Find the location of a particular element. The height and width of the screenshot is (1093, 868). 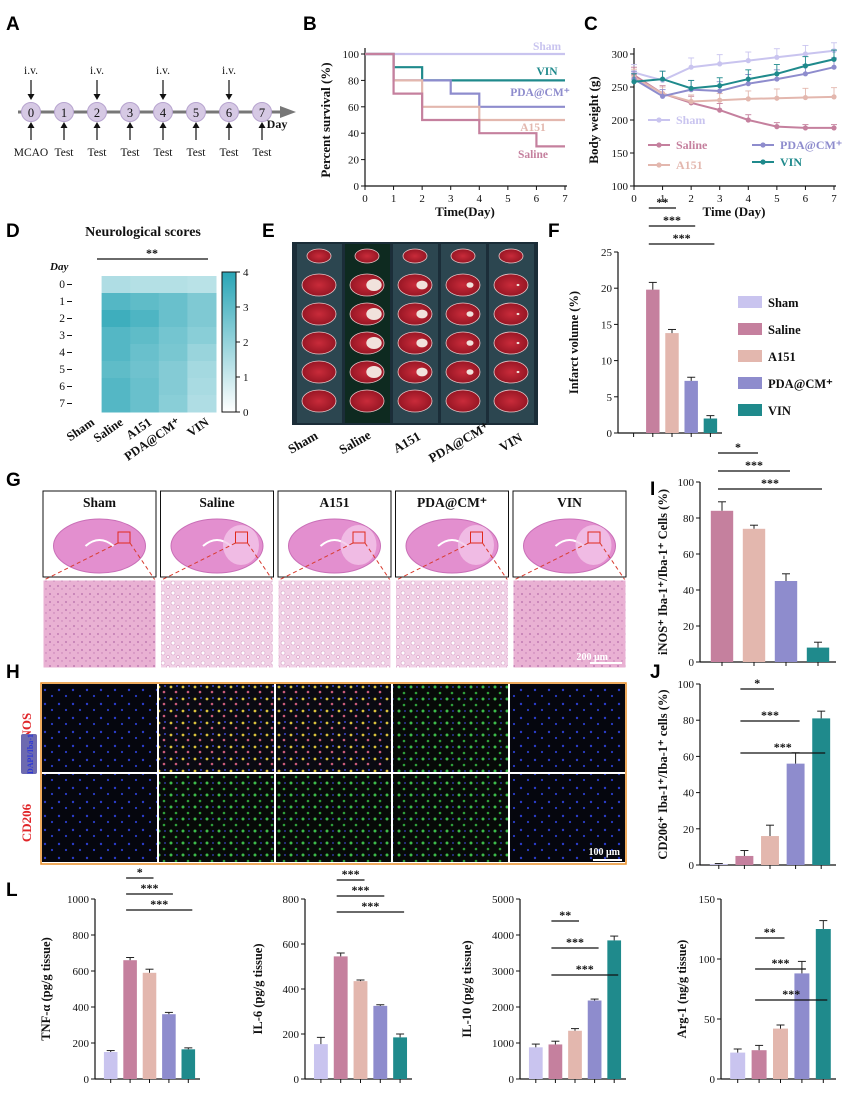

y-tick-label: 5000 is located at coordinates (503, 900).